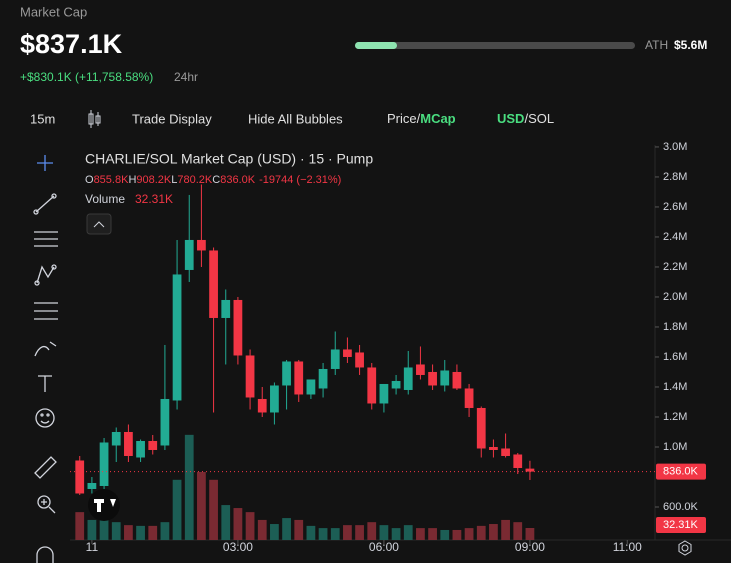  Describe the element at coordinates (656, 45) in the screenshot. I see `ath-label: ATH` at that location.